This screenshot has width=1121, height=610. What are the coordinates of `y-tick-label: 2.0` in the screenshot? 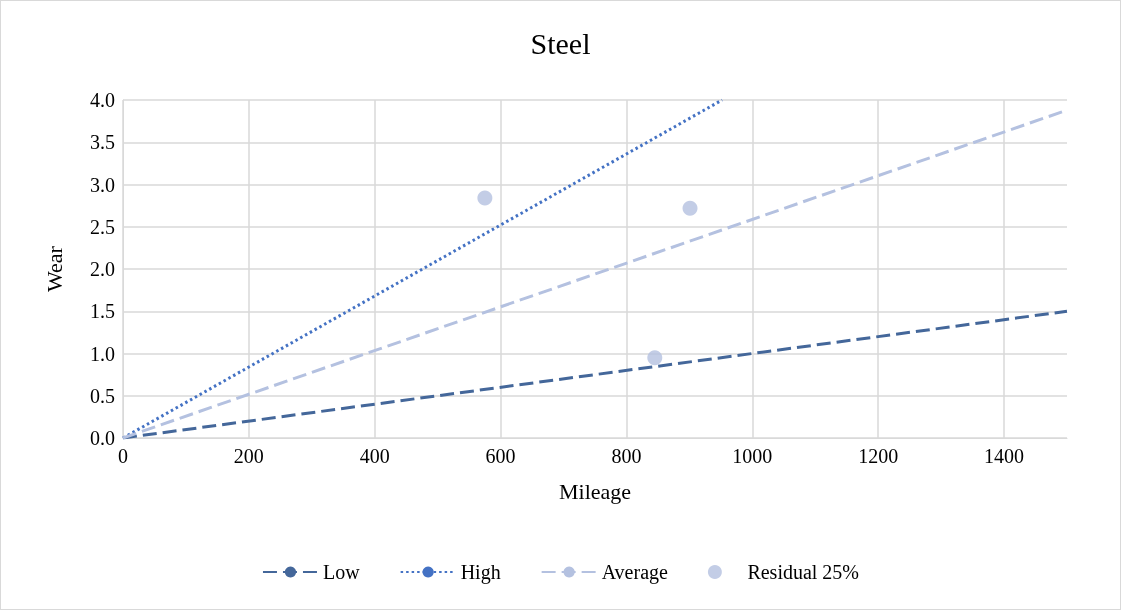 It's located at (102, 269).